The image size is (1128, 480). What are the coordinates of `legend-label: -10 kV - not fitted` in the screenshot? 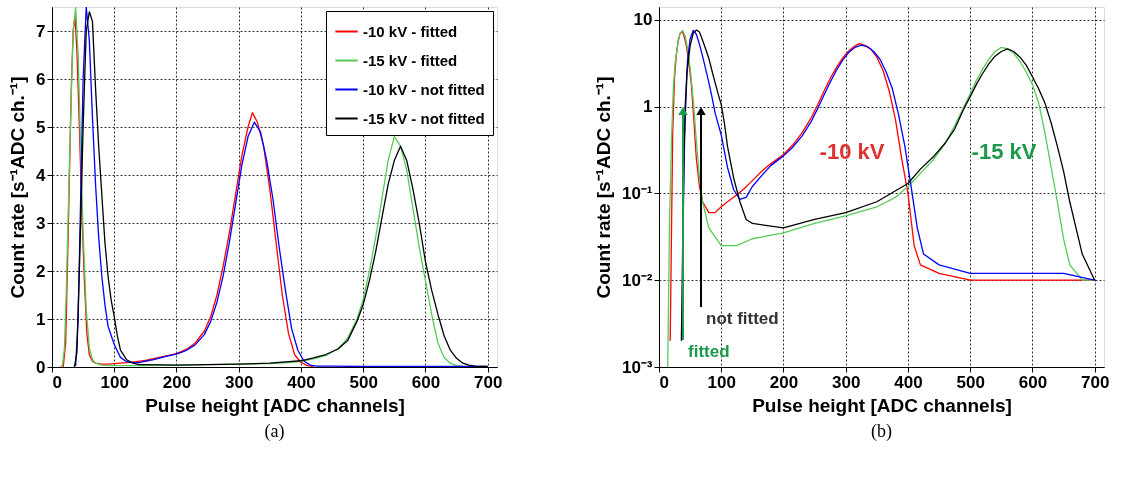 It's located at (424, 89).